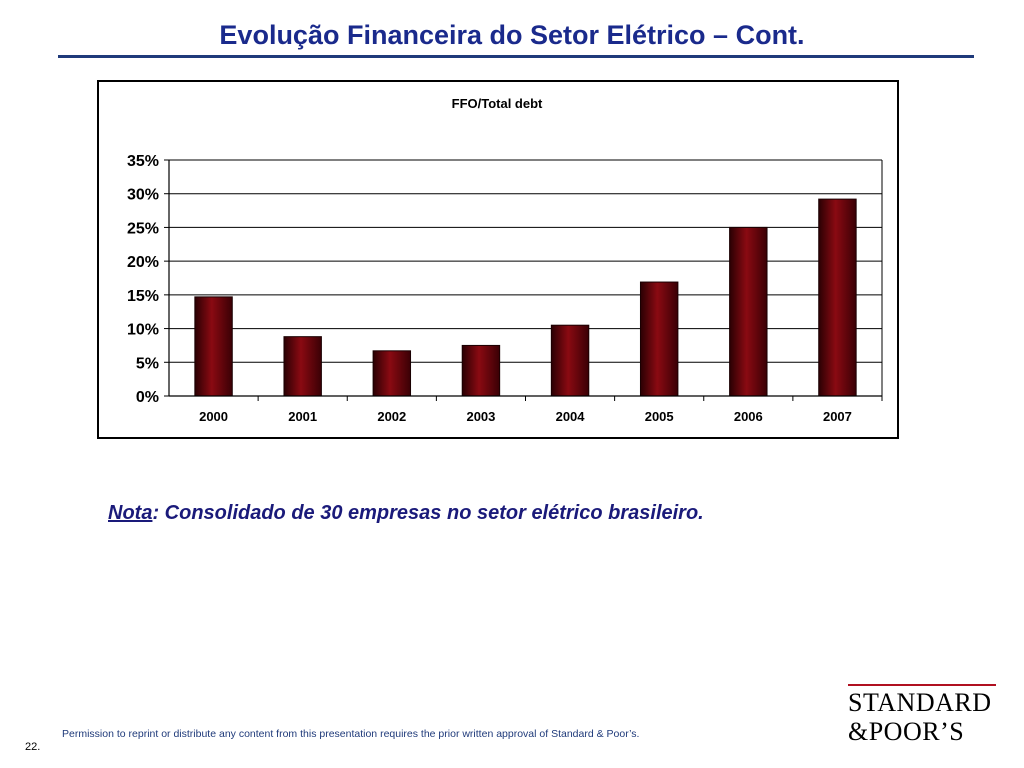 The height and width of the screenshot is (768, 1024). Describe the element at coordinates (33, 747) in the screenshot. I see `page-number: 22.` at that location.